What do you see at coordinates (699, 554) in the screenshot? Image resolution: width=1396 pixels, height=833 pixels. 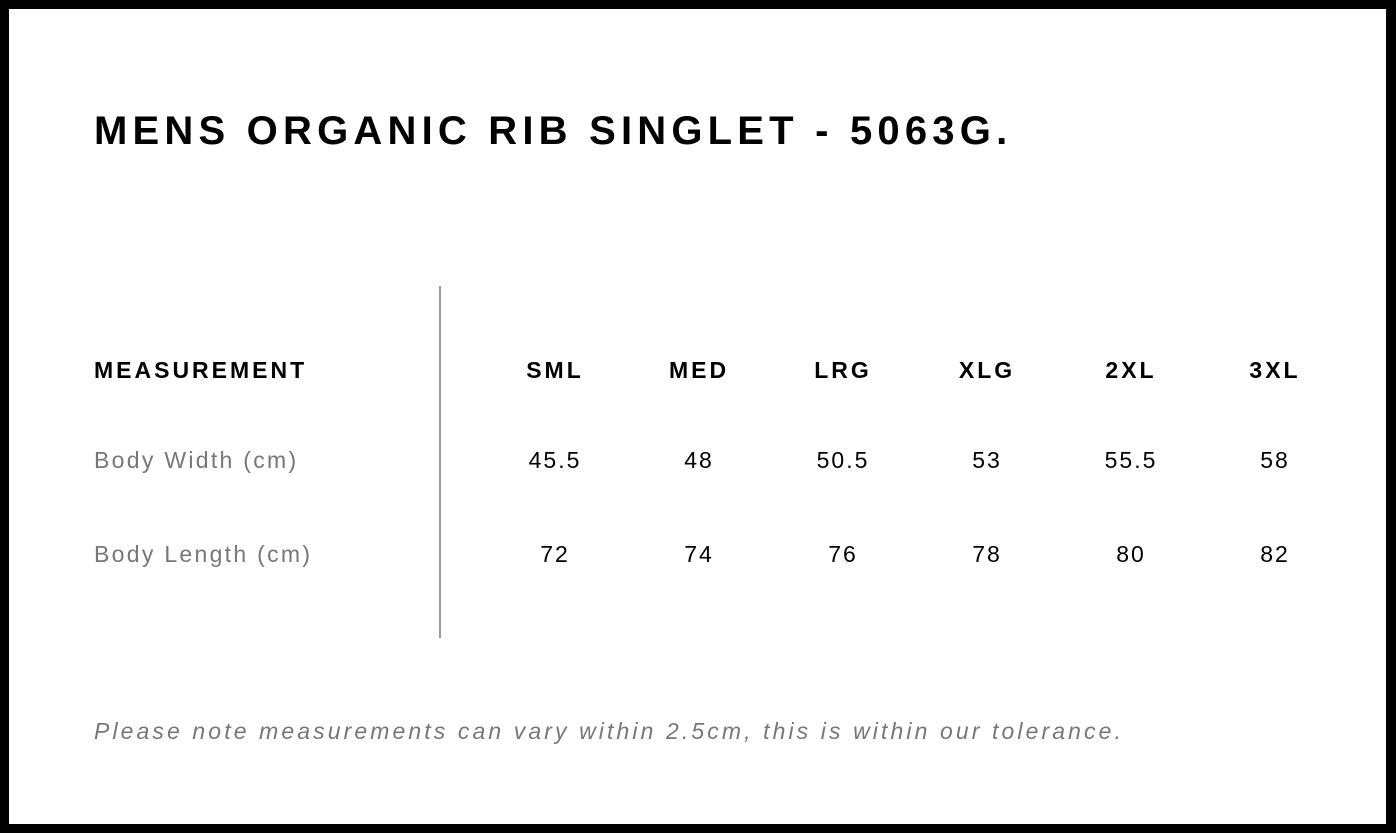 I see `table-cell: 74` at bounding box center [699, 554].